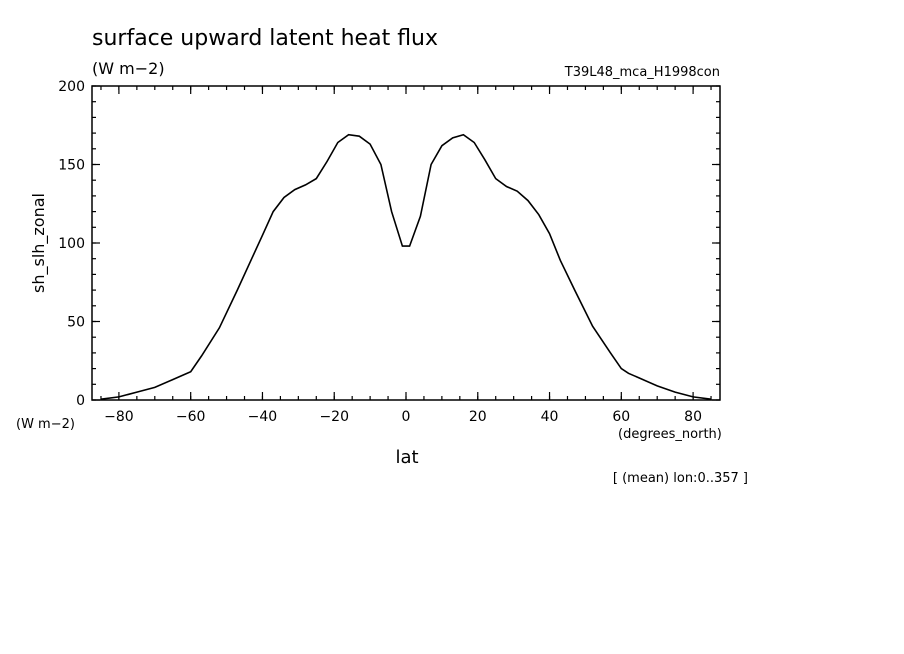  I want to click on y-tick-label: 0, so click(80, 401).